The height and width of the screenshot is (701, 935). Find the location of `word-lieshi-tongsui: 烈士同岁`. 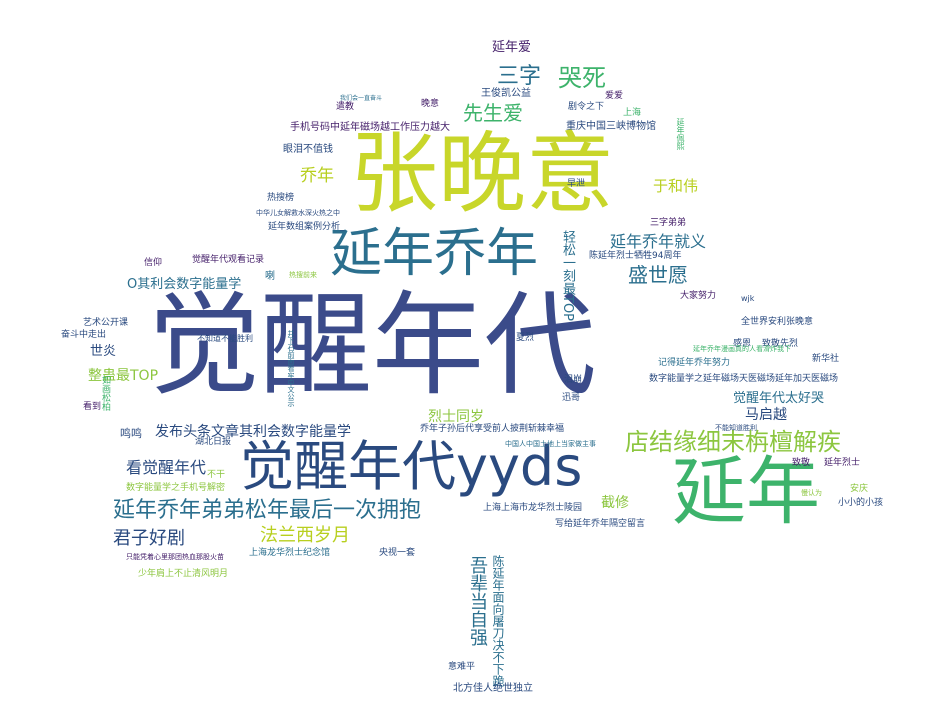

word-lieshi-tongsui: 烈士同岁 is located at coordinates (456, 417).